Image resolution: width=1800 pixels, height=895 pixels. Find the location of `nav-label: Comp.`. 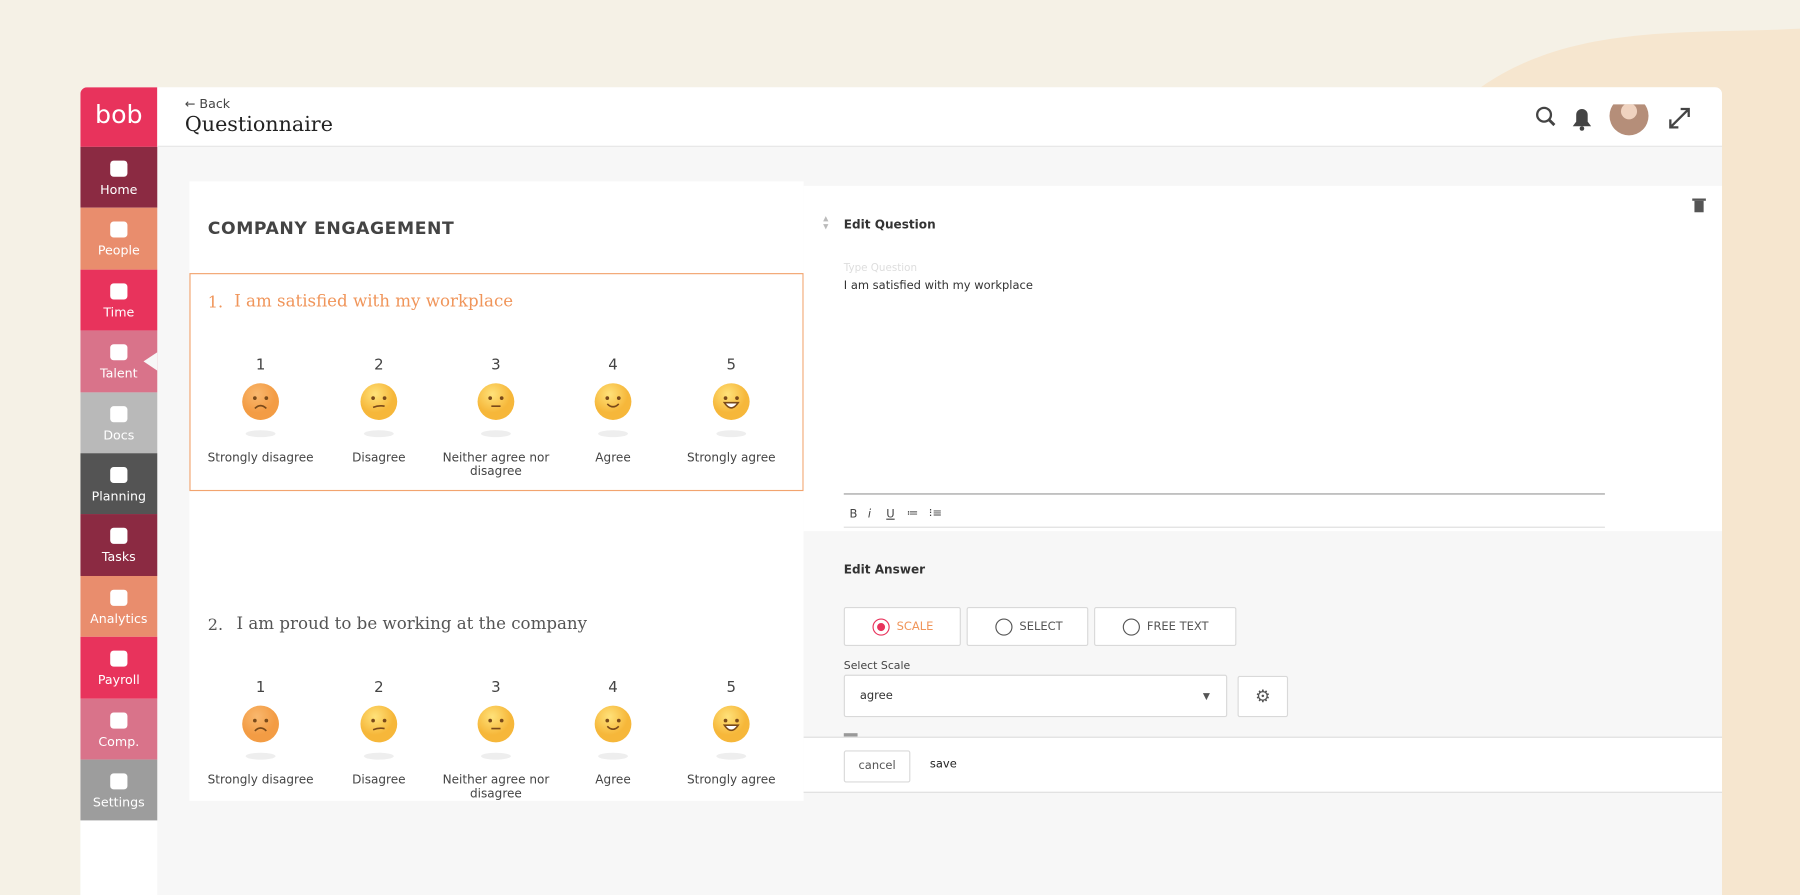

nav-label: Comp. is located at coordinates (119, 741).